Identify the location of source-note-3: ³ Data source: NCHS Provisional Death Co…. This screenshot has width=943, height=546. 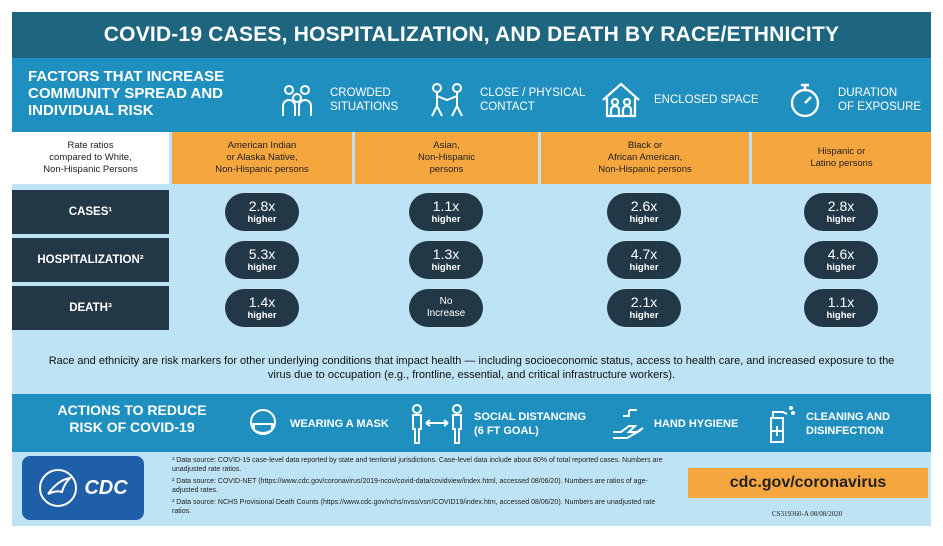
(414, 507).